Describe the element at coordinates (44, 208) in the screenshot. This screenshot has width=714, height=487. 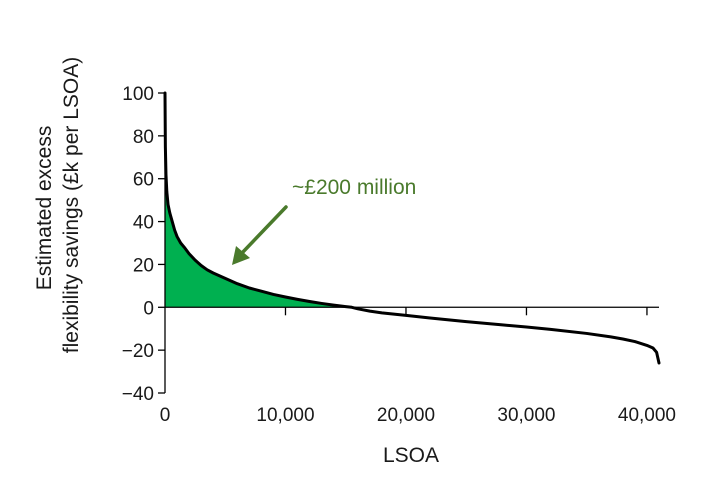
I see `y-axis-label-line-1: Estimated excess` at that location.